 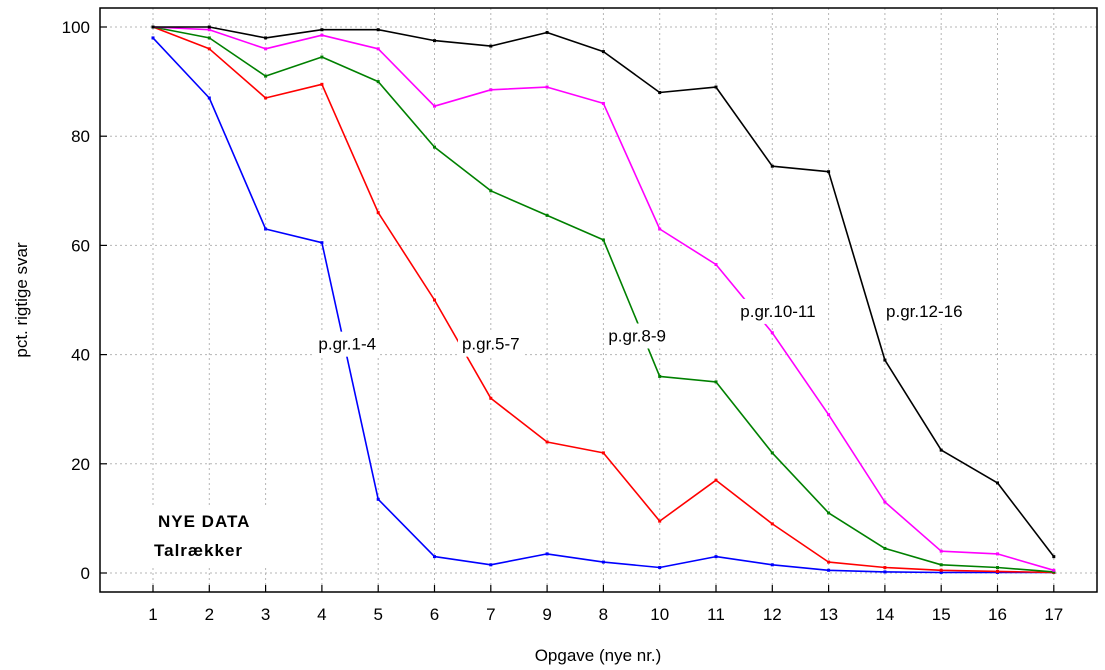 What do you see at coordinates (598, 655) in the screenshot?
I see `x-axis-title: Opgave (nye nr.)` at bounding box center [598, 655].